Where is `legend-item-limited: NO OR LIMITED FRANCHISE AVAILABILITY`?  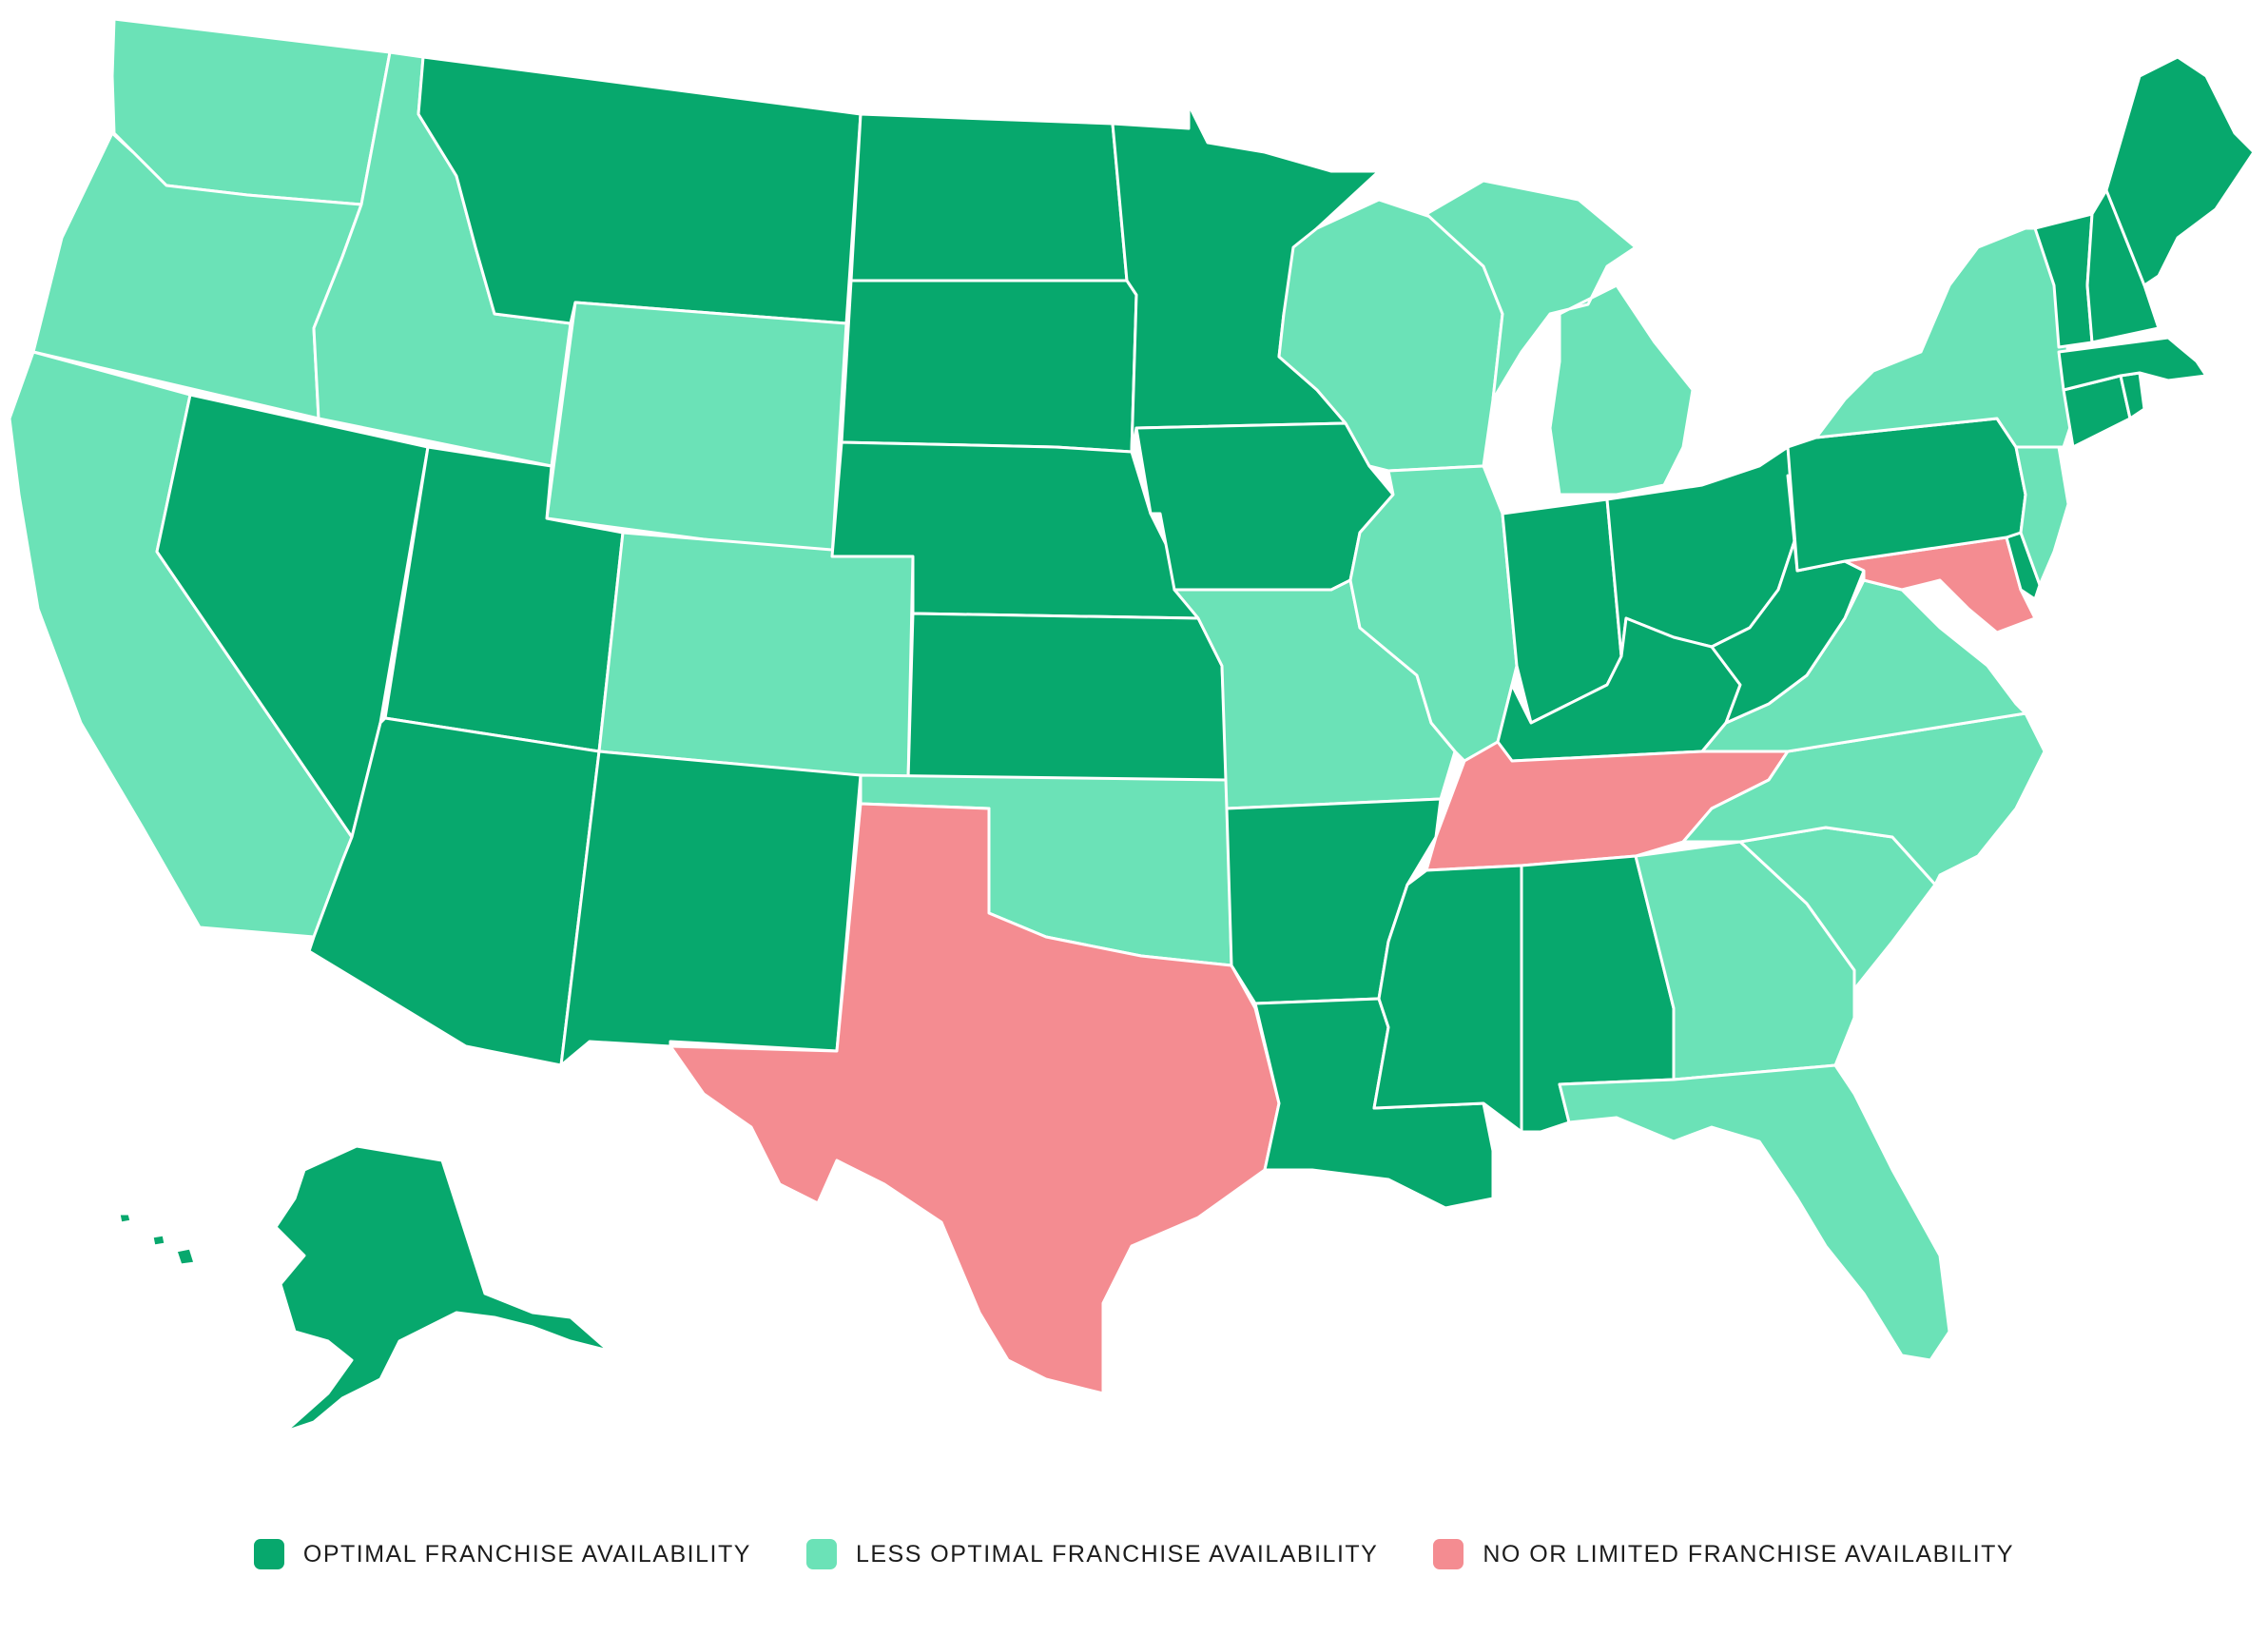 legend-item-limited: NO OR LIMITED FRANCHISE AVAILABILITY is located at coordinates (1724, 1554).